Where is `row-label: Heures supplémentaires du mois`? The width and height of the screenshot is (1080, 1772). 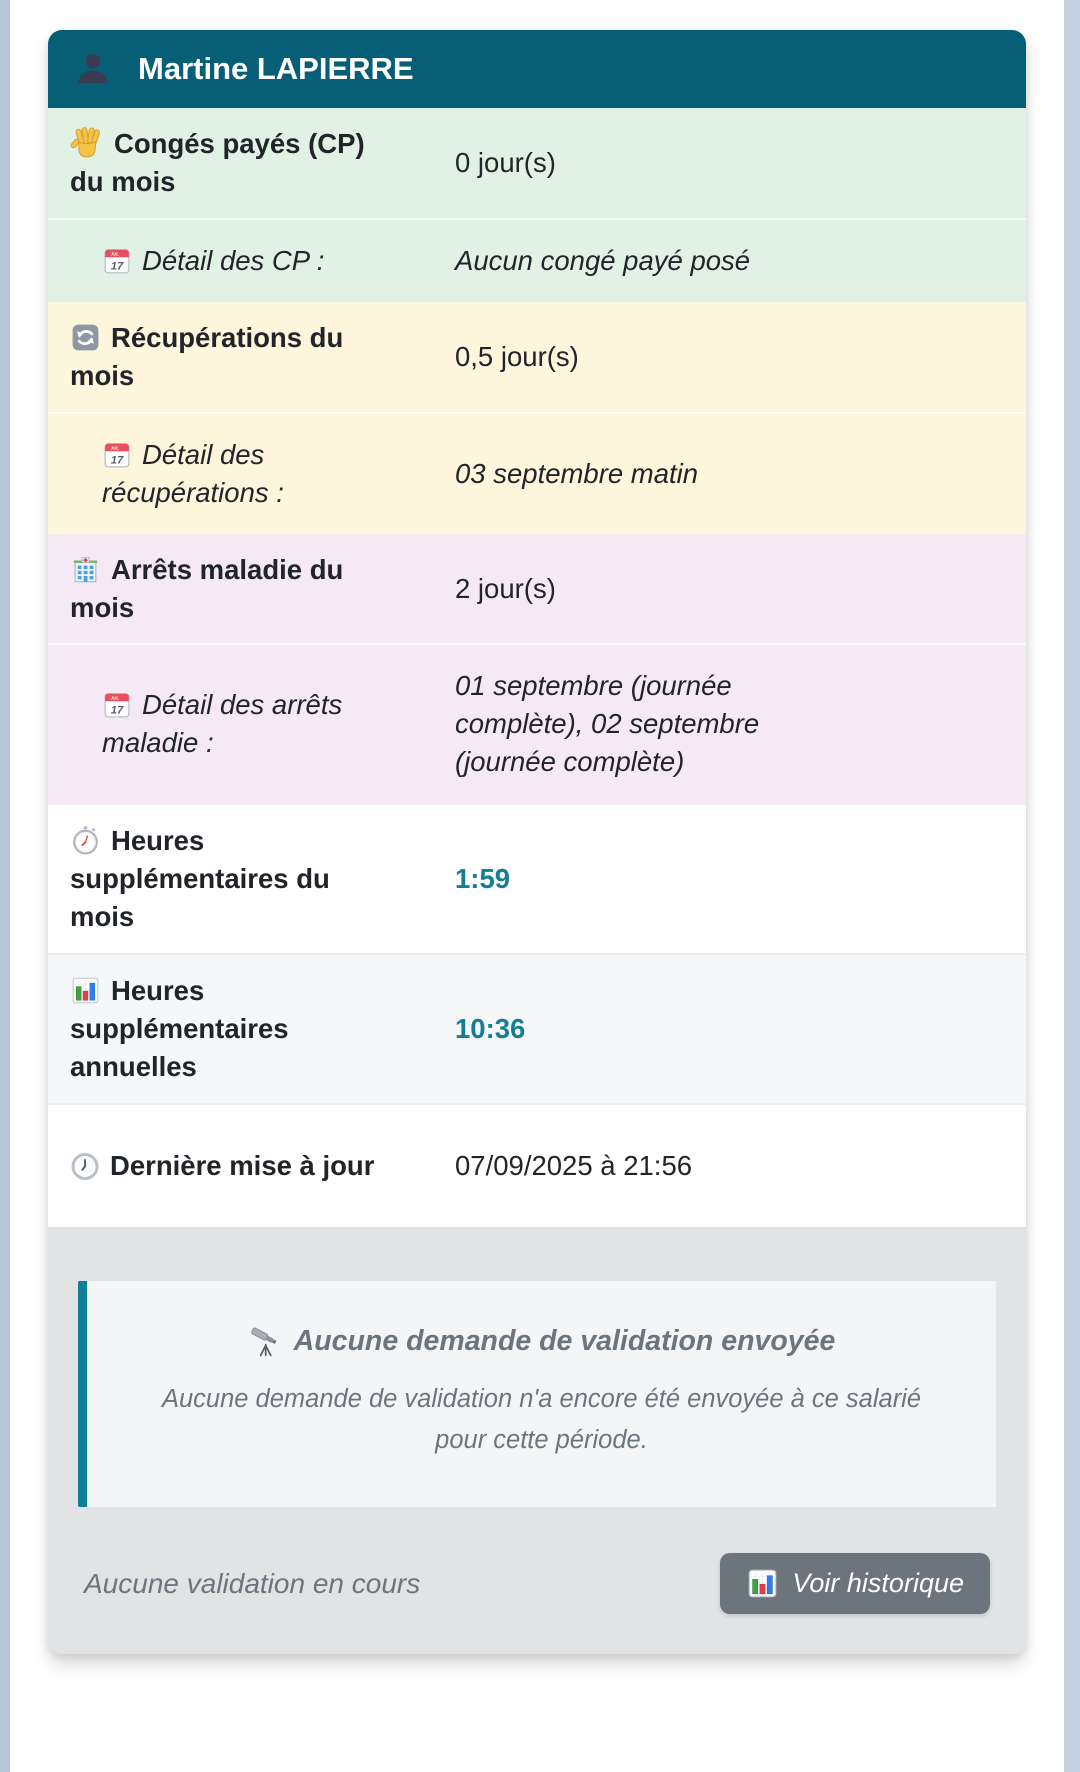
row-label: Heures supplémentaires du mois is located at coordinates (251, 879).